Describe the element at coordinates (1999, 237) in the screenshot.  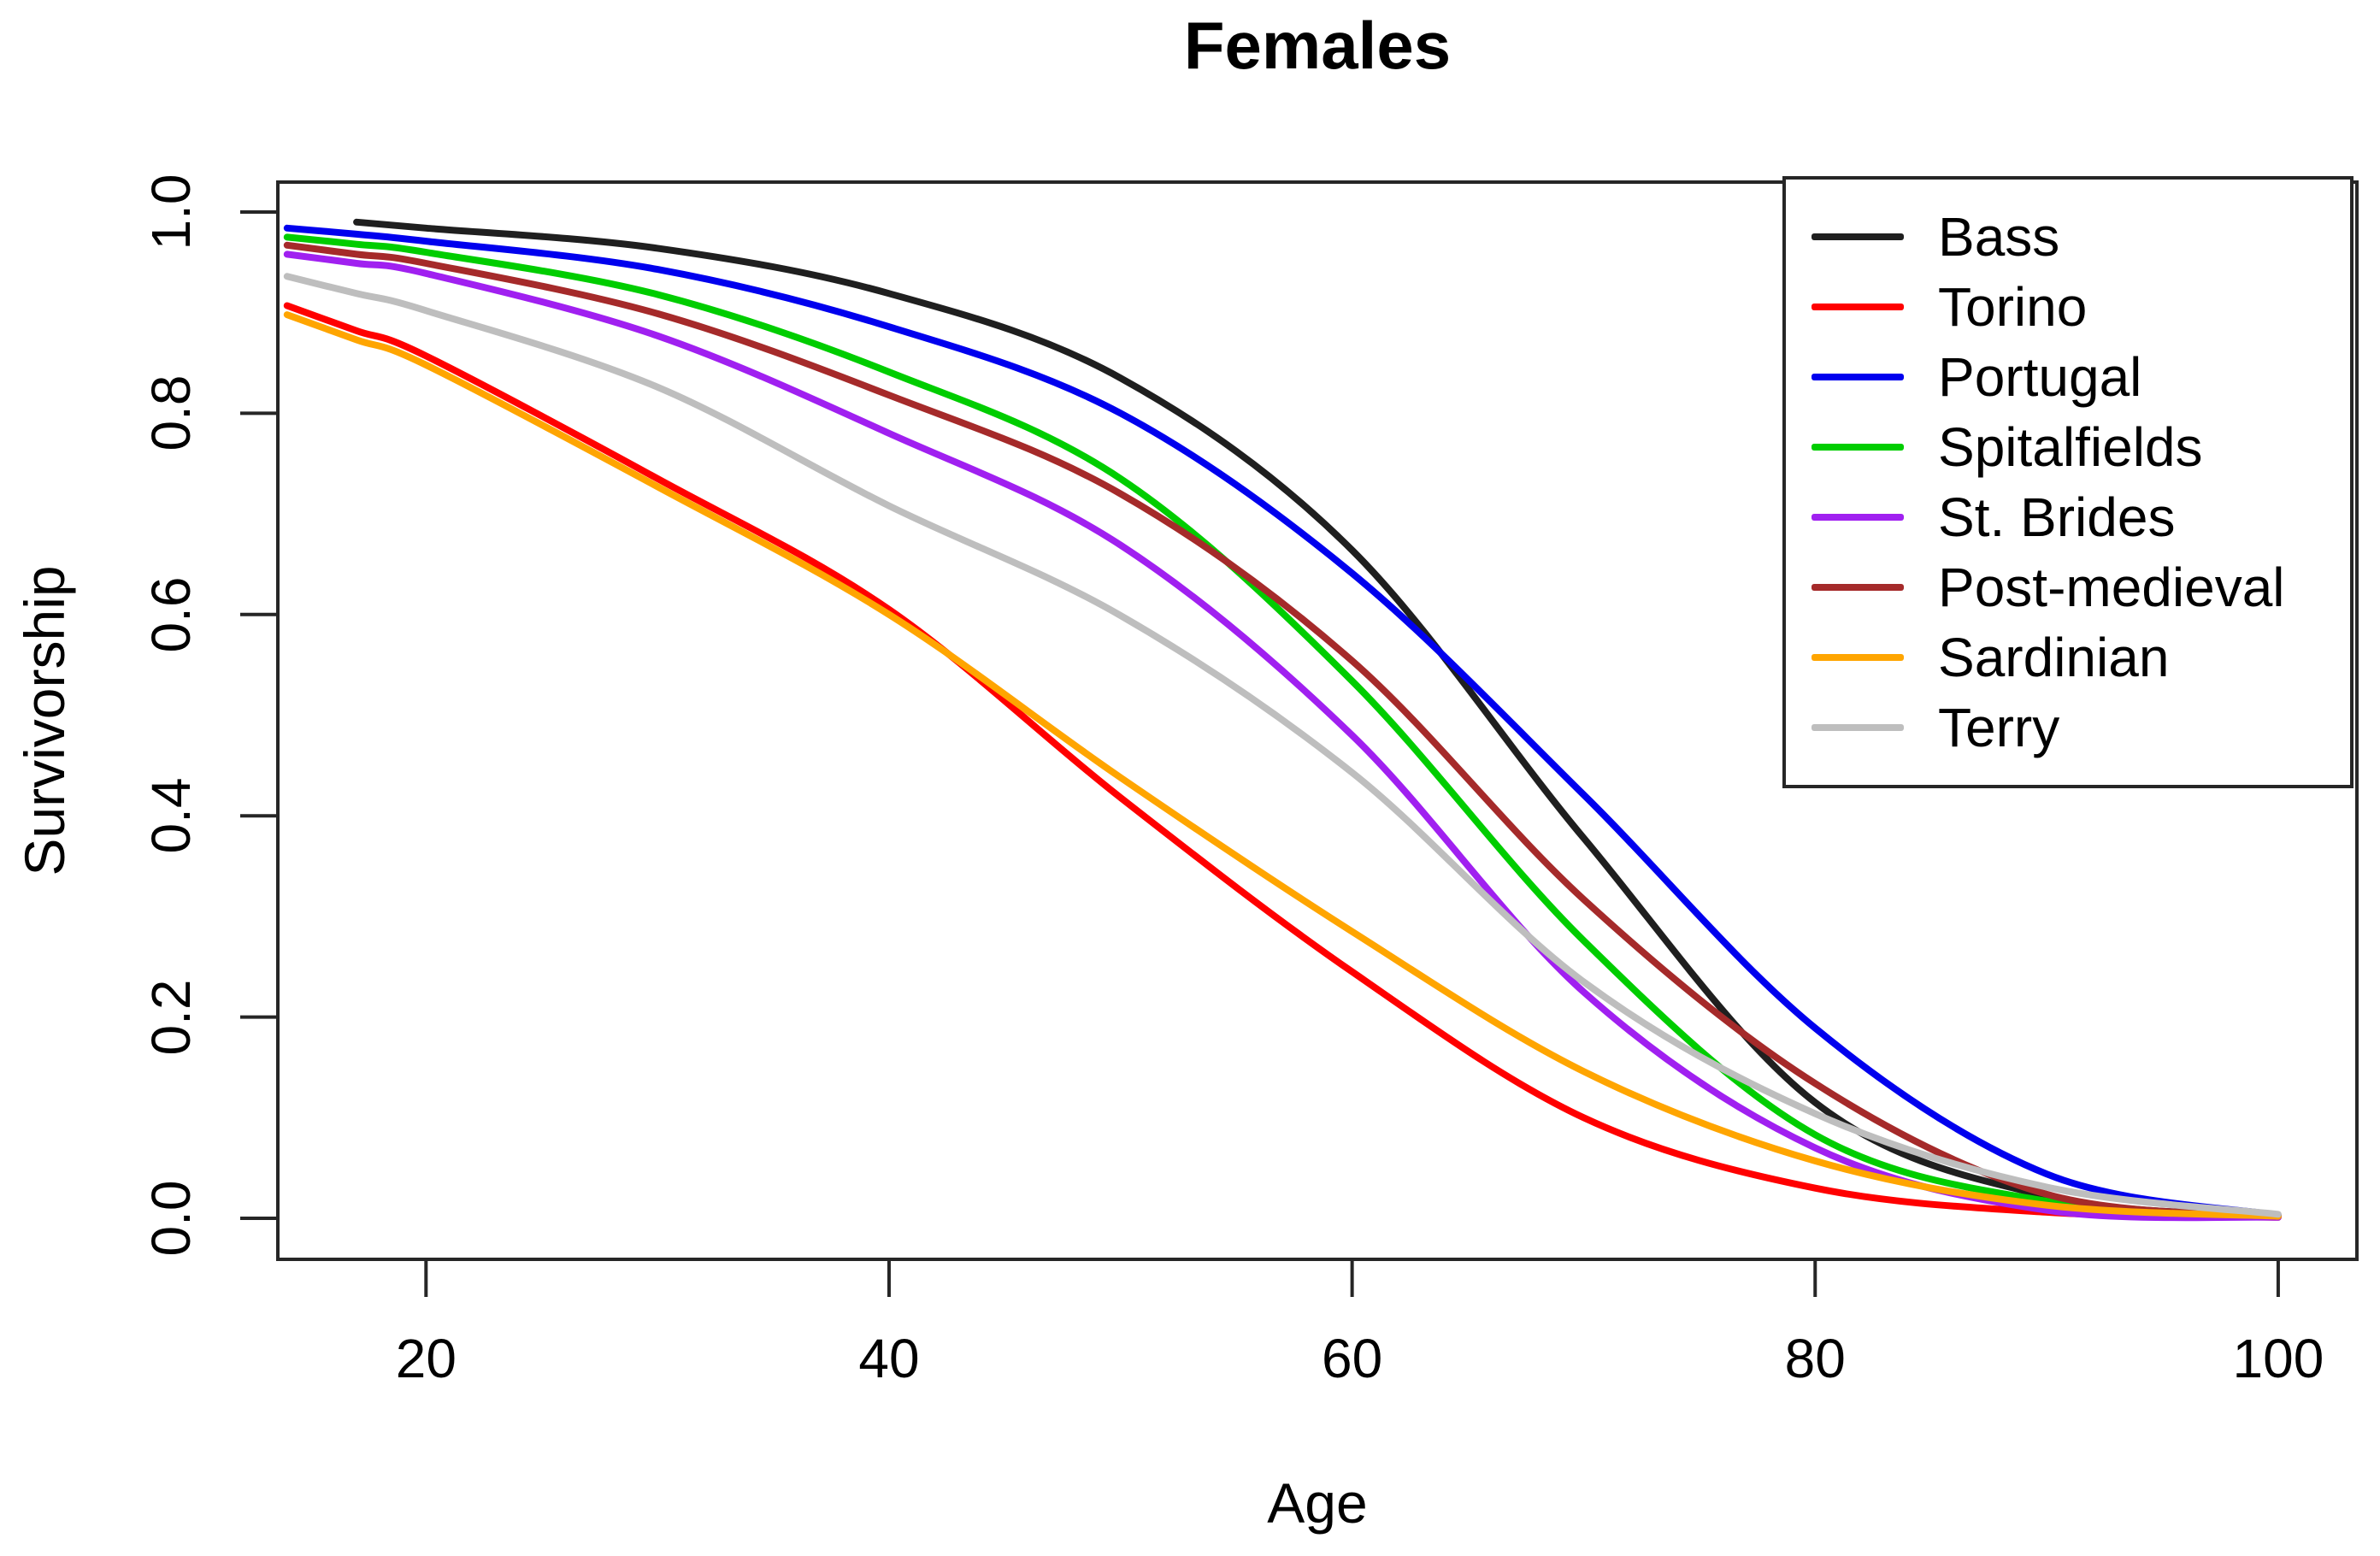
I see `legend-label: Bass` at that location.